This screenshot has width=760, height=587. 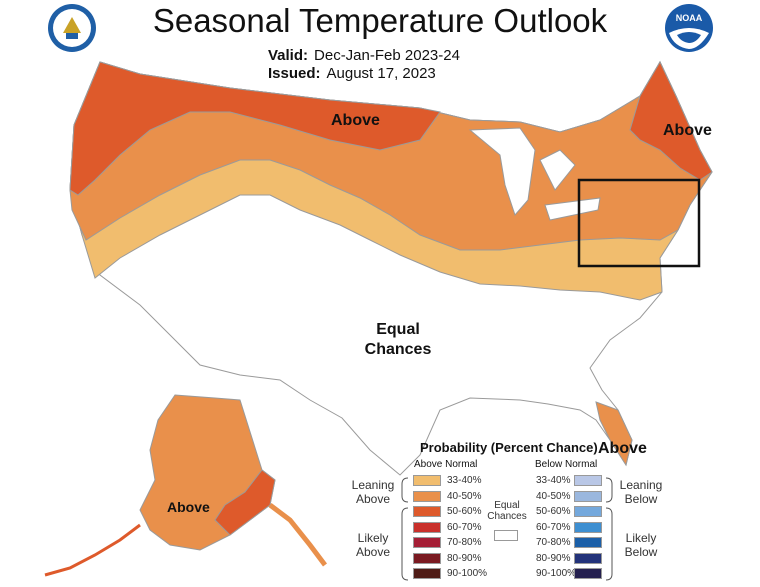 I want to click on legend-leaning-above: Leaning Above, so click(x=373, y=492).